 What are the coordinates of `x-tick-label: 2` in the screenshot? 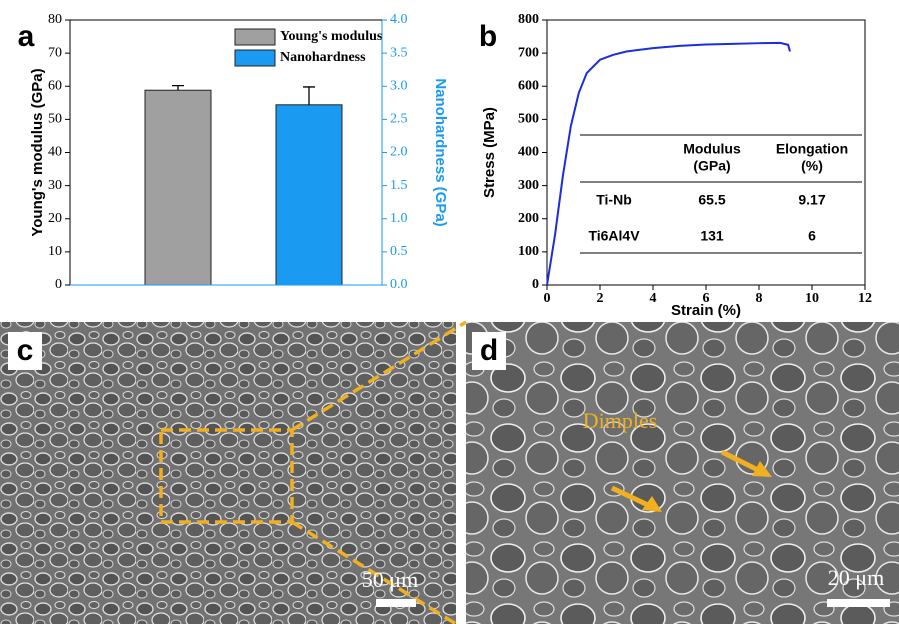 It's located at (600, 298).